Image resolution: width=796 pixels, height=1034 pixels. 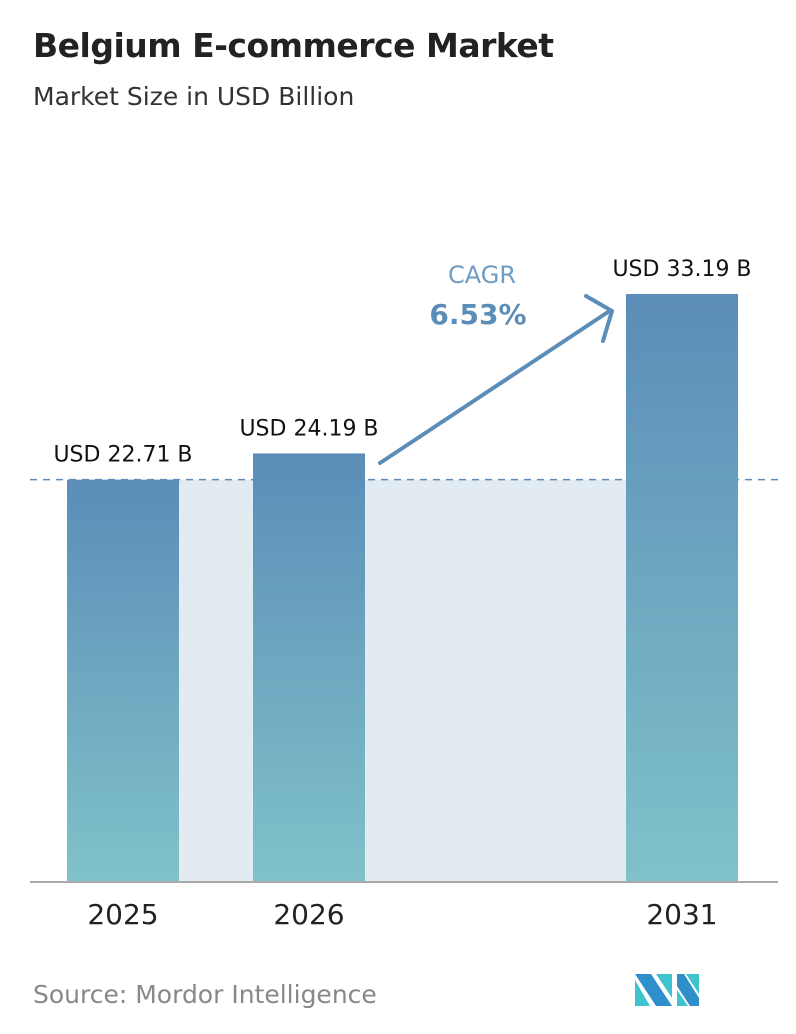 What do you see at coordinates (667, 990) in the screenshot?
I see `mordor-intelligence-logo` at bounding box center [667, 990].